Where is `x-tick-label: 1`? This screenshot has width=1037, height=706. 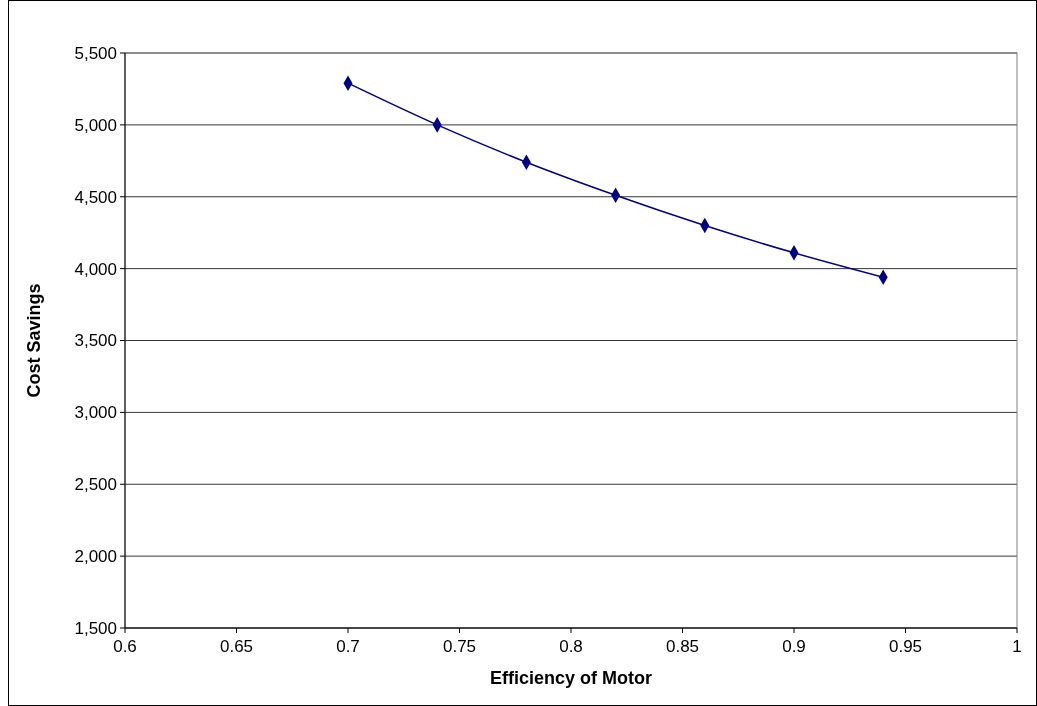
x-tick-label: 1 is located at coordinates (1017, 646).